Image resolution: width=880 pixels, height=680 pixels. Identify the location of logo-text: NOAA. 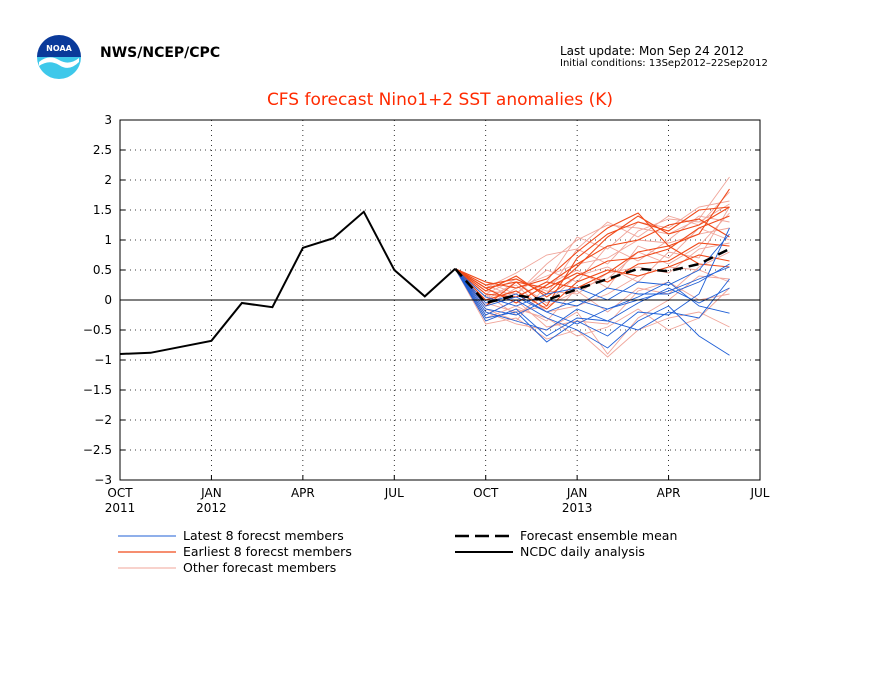
(59, 48).